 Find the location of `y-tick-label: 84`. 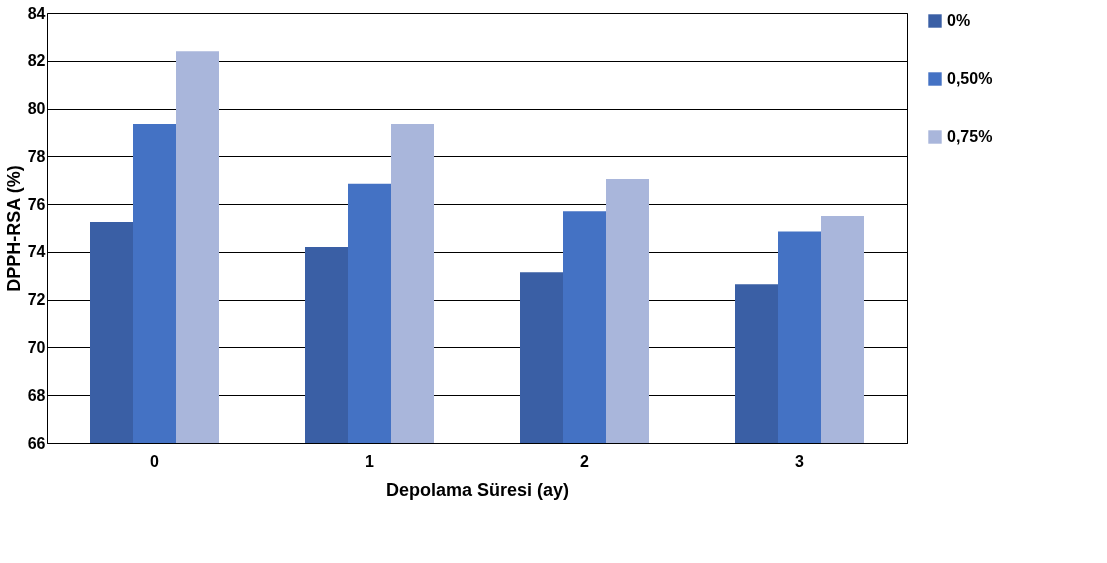

y-tick-label: 84 is located at coordinates (36, 13).